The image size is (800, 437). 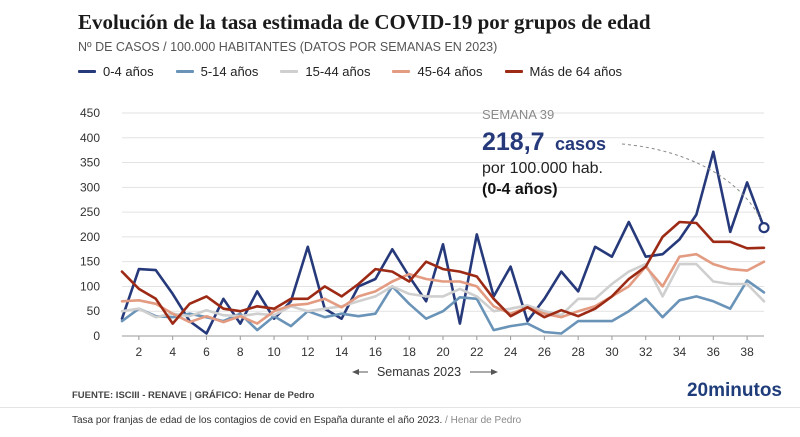 What do you see at coordinates (450, 71) in the screenshot?
I see `legend-label: 45-64 años` at bounding box center [450, 71].